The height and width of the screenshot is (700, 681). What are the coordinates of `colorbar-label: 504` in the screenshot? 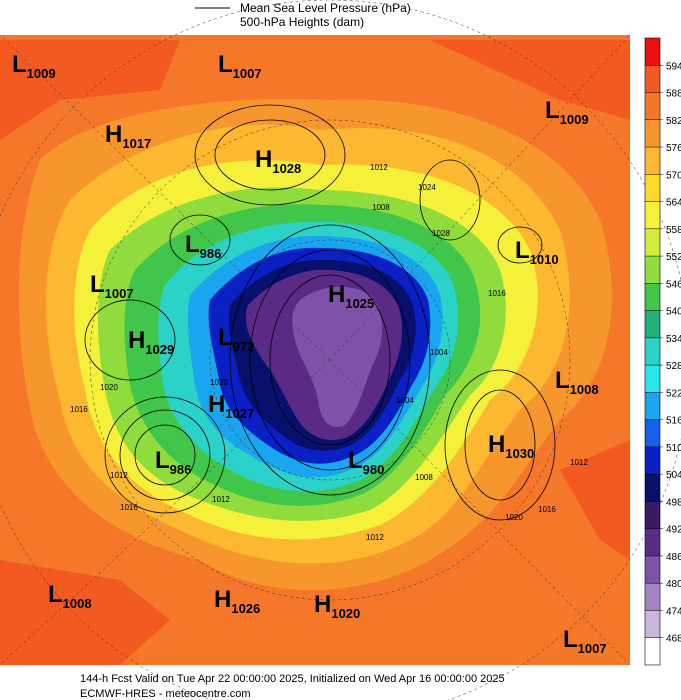 It's located at (673, 475).